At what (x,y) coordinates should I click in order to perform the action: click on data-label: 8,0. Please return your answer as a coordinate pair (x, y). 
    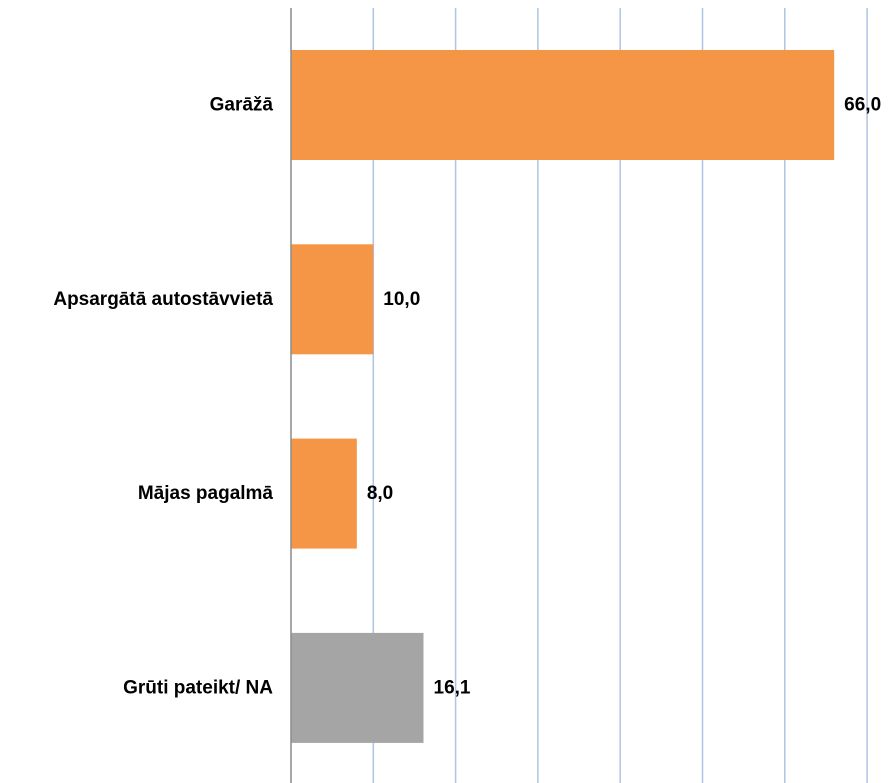
    Looking at the image, I should click on (380, 493).